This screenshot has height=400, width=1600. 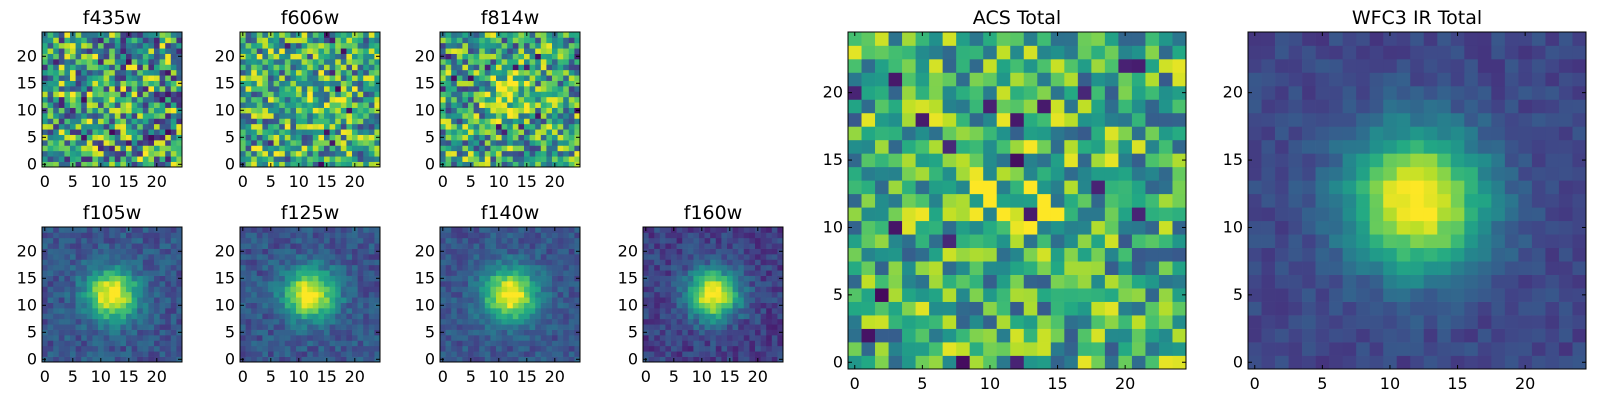 I want to click on axes-frame, so click(x=112, y=294).